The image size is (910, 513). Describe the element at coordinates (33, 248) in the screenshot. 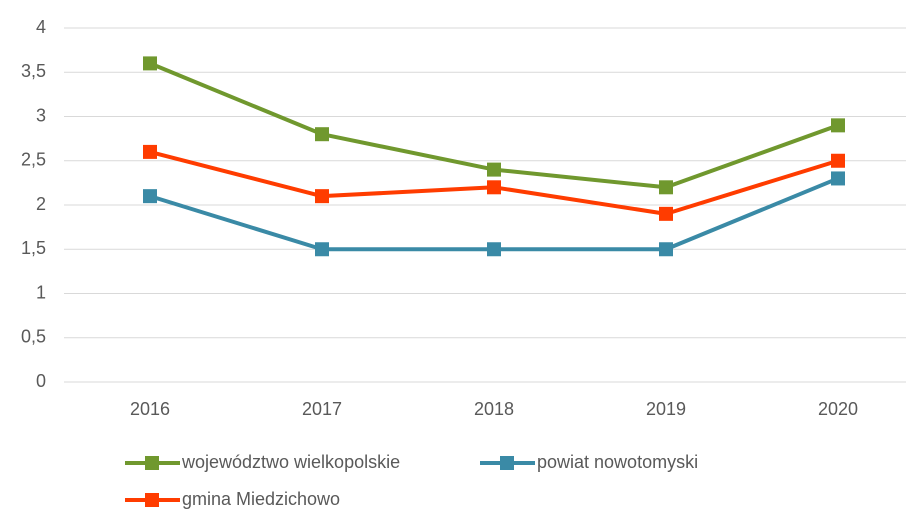

I see `y-tick-label: 1,5` at that location.